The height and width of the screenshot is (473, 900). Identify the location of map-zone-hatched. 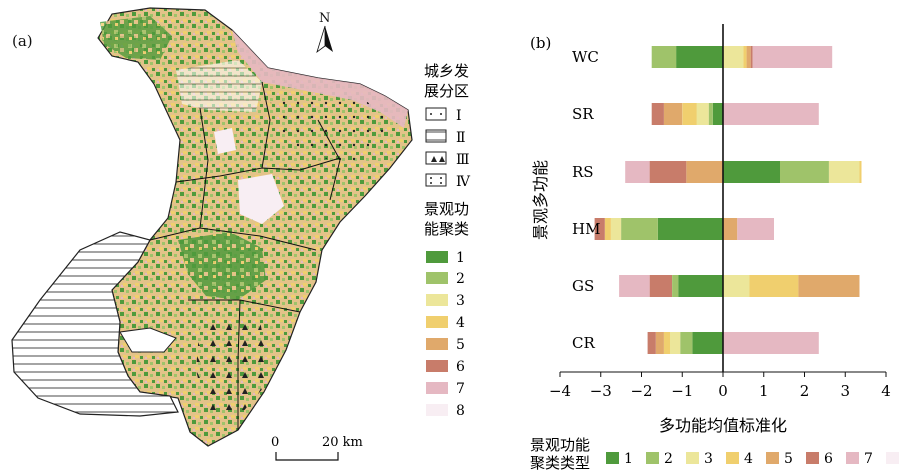
(95, 324).